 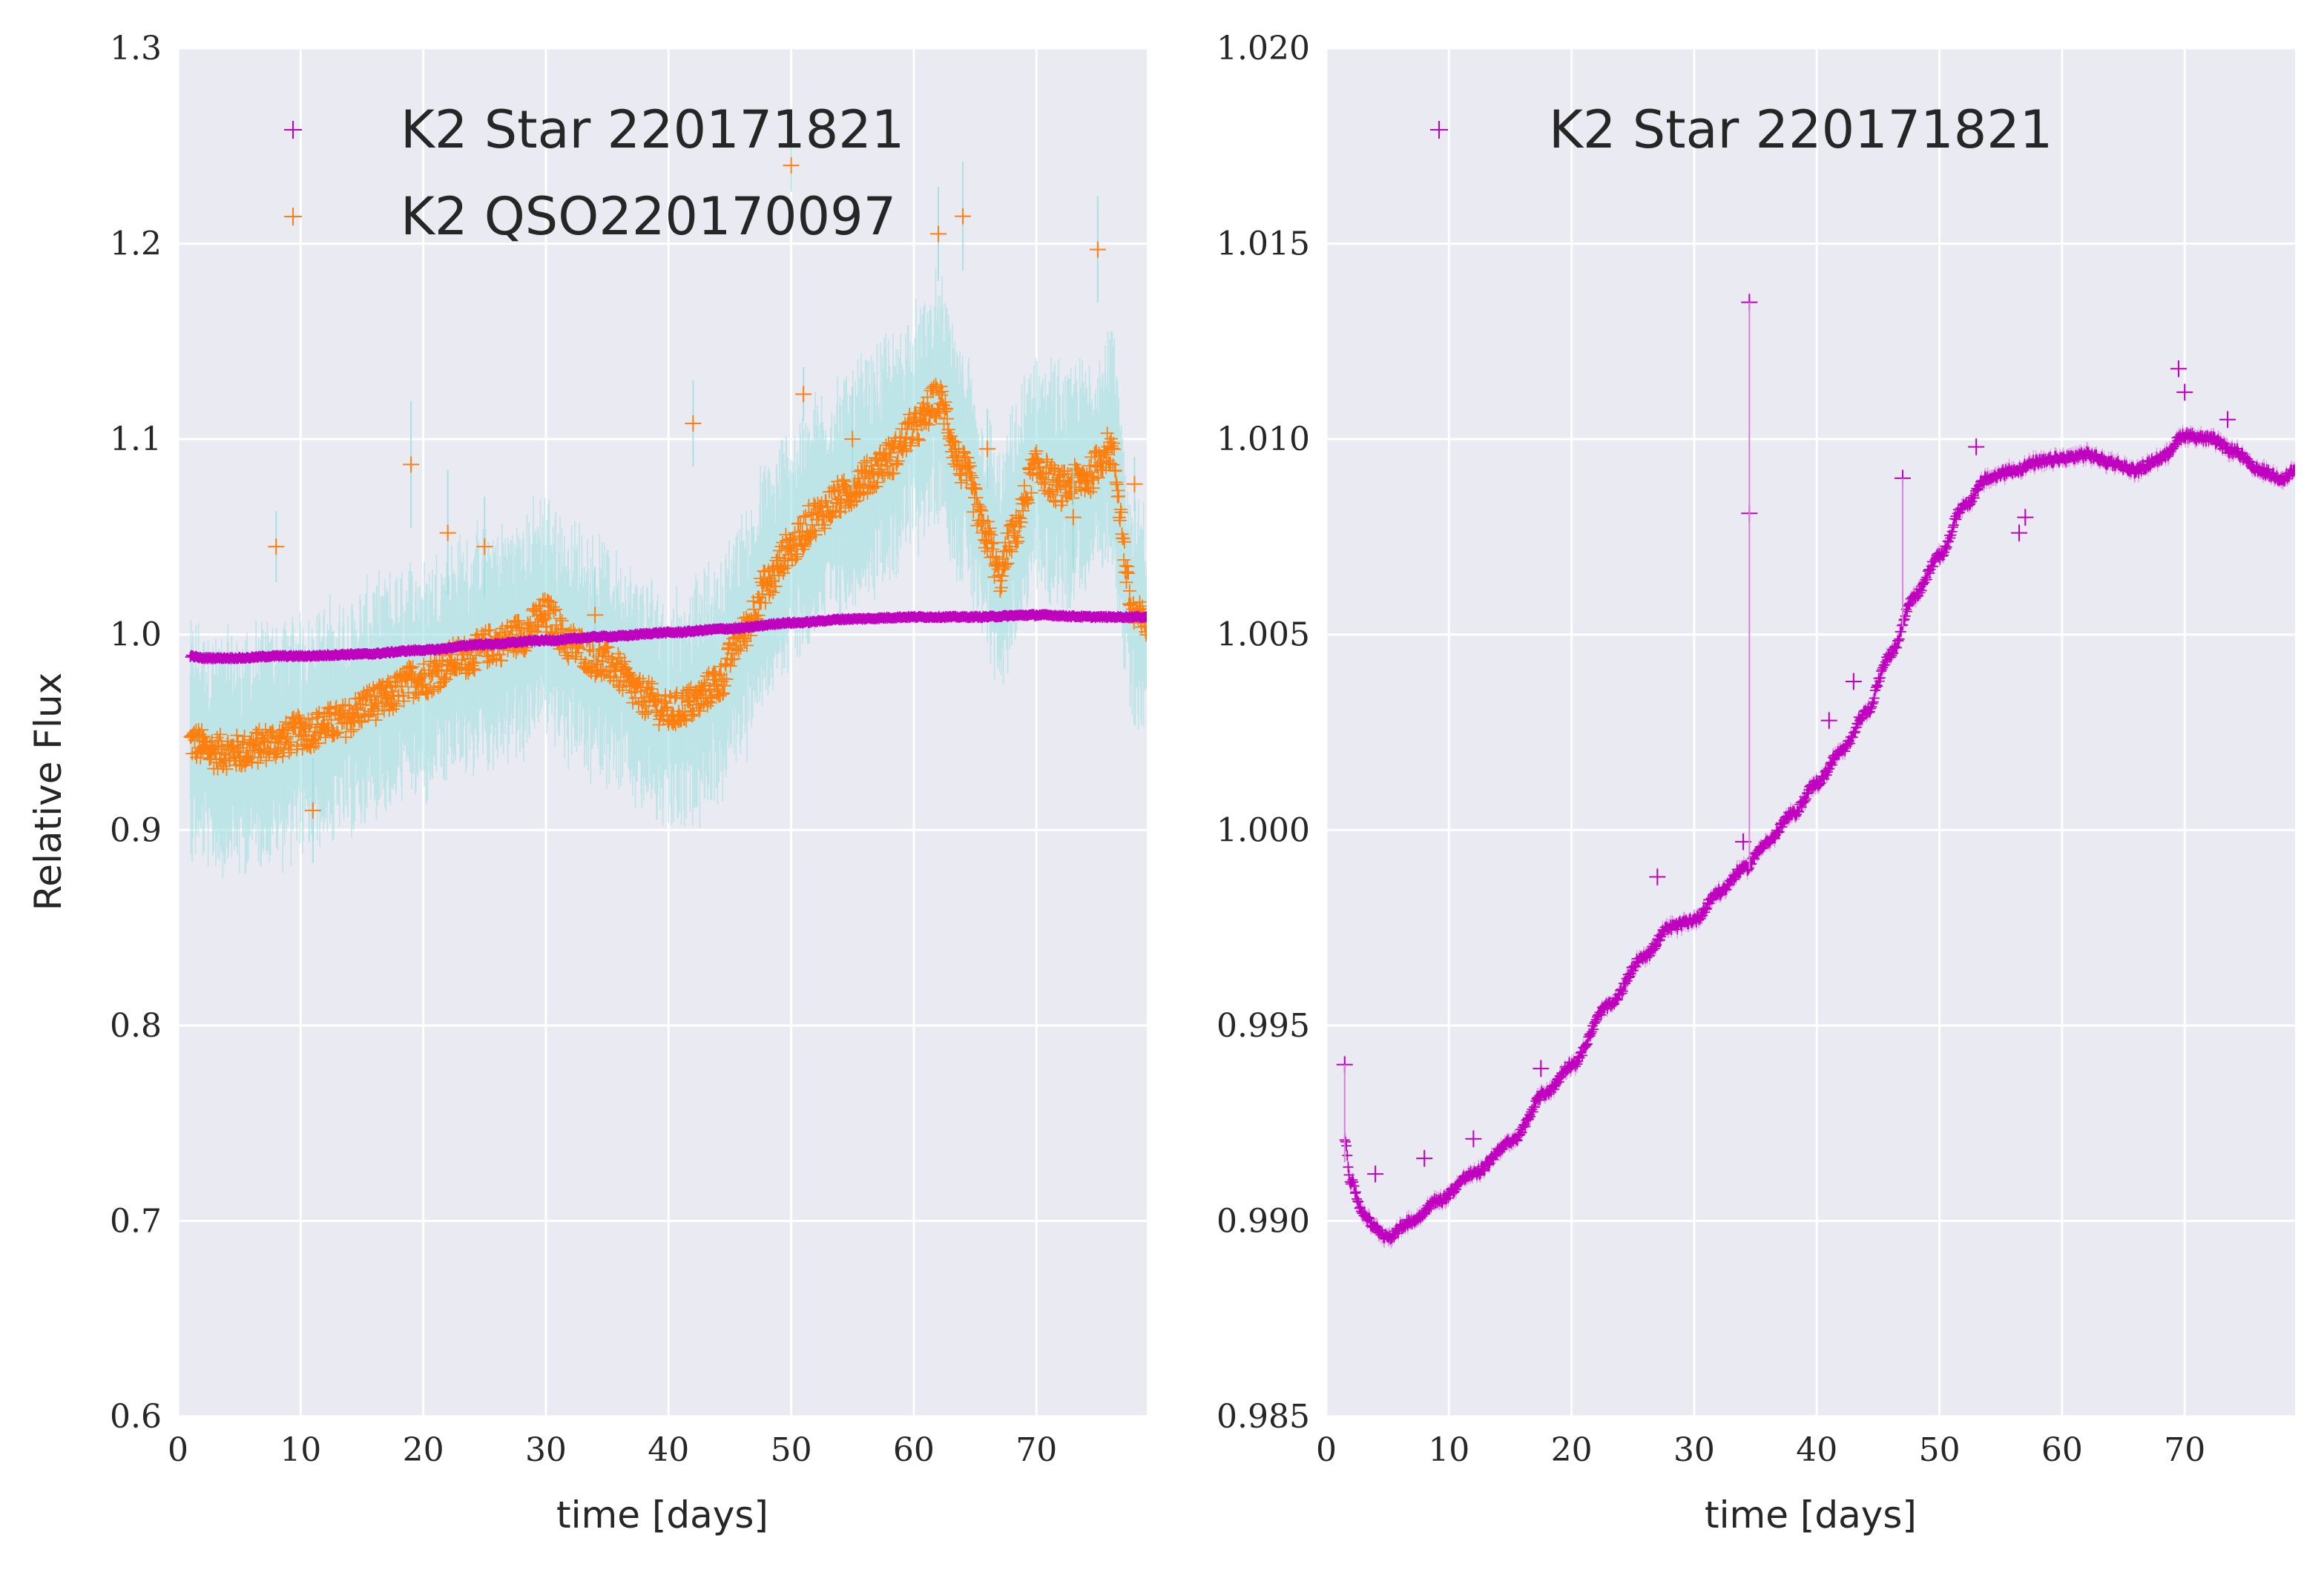 I want to click on y-tick-label: 1.1, so click(x=136, y=439).